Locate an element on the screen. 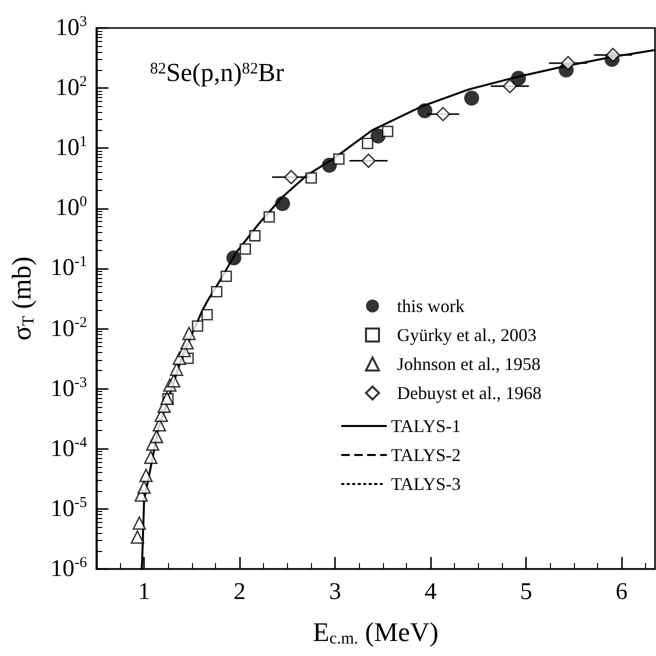  y-tick-label: 10$^{-1}$ is located at coordinates (68, 268).